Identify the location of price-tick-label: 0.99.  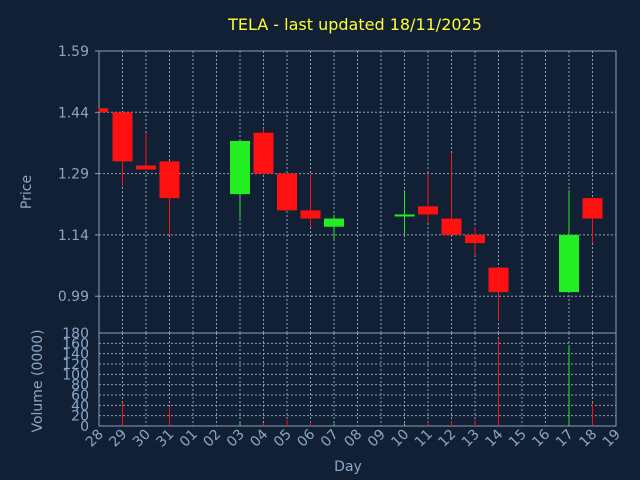
(73, 297).